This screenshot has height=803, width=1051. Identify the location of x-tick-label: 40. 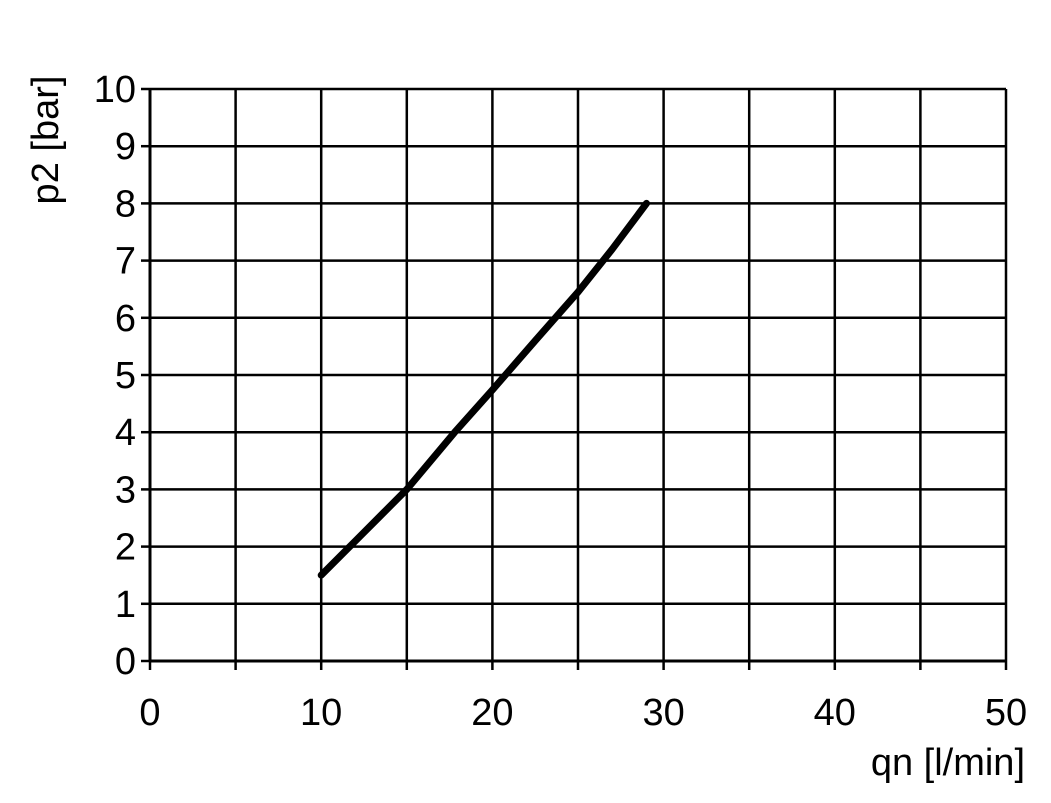
(835, 713).